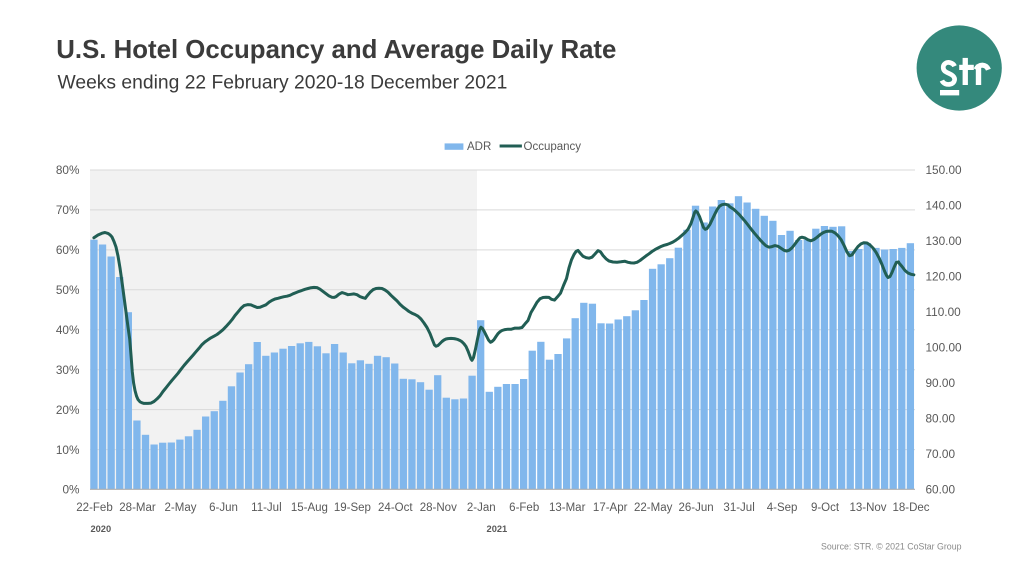  I want to click on svg-text: 2-Jan, so click(481, 508).